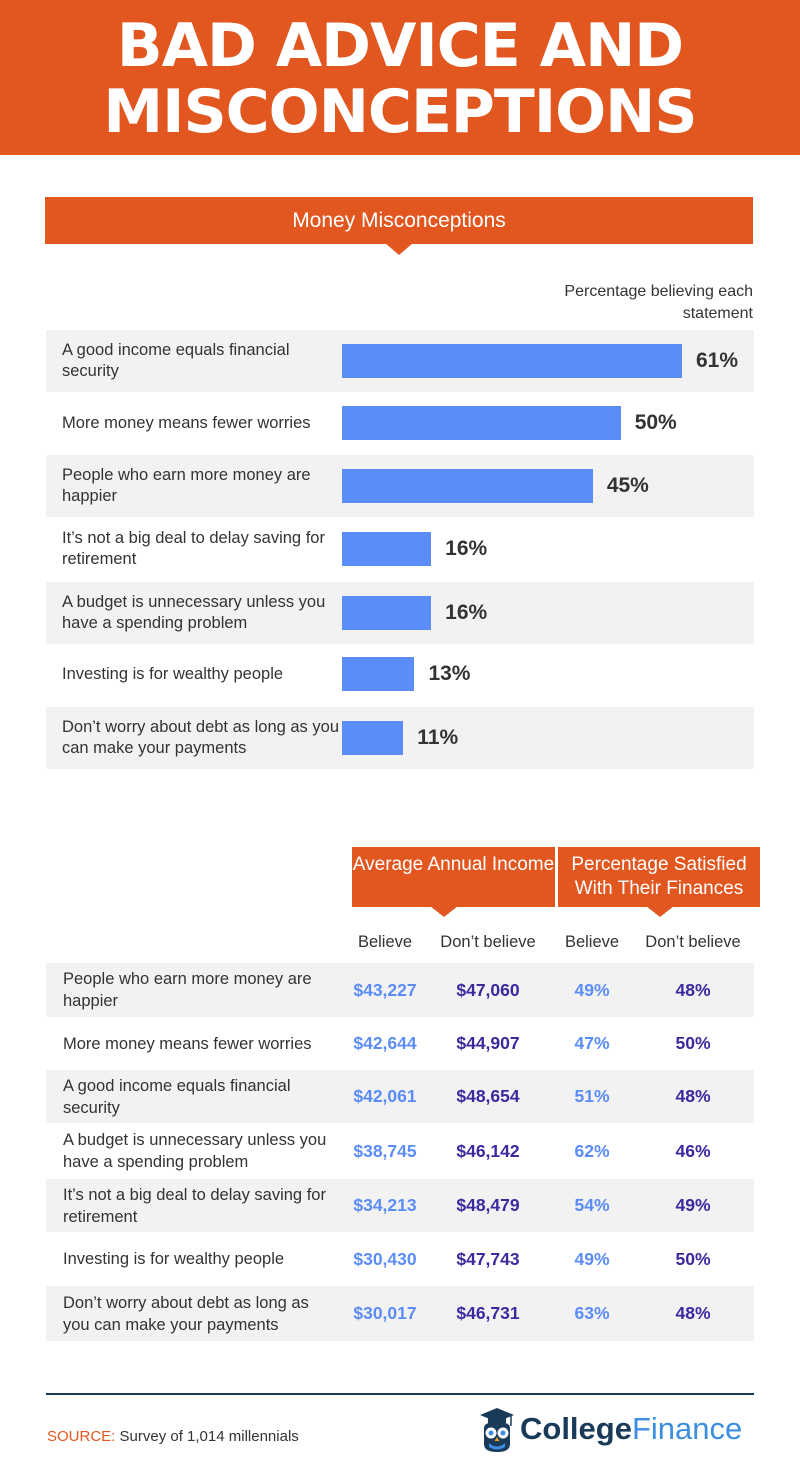 Image resolution: width=800 pixels, height=1467 pixels. What do you see at coordinates (209, 1436) in the screenshot?
I see `source-text: Survey of 1,014 millennials` at bounding box center [209, 1436].